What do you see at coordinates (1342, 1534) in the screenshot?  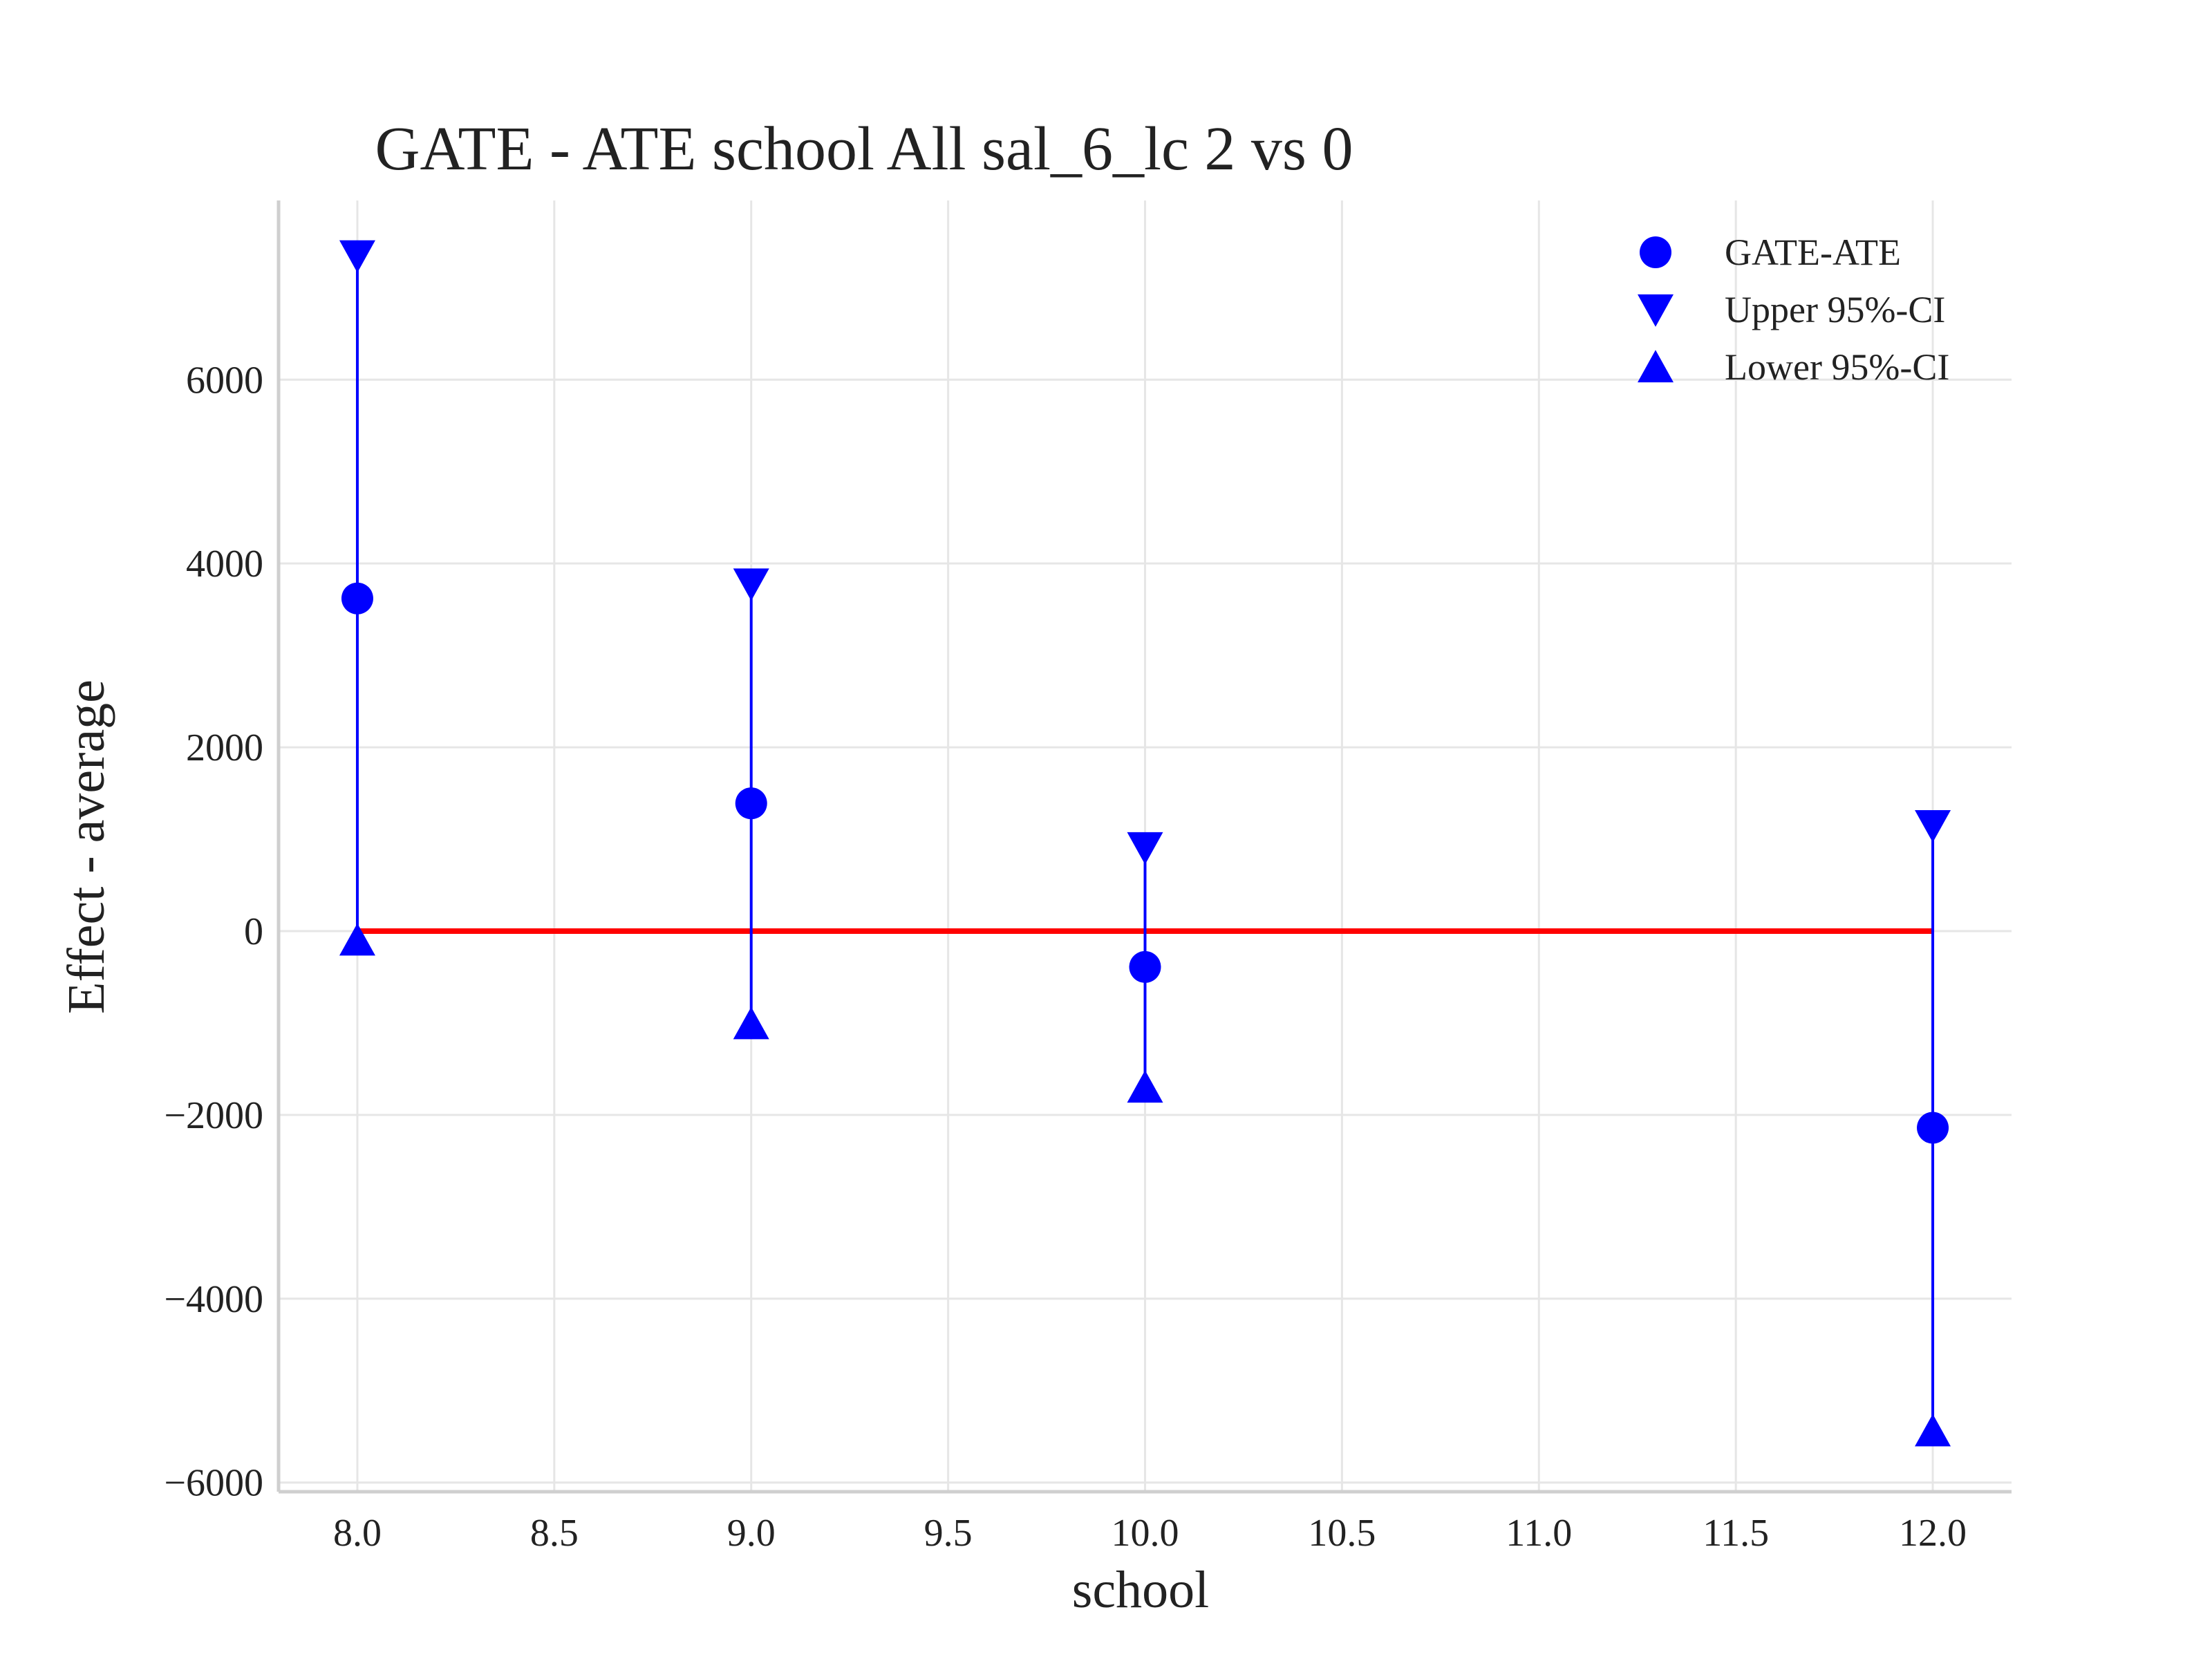 I see `x-tick-label: 10.5` at bounding box center [1342, 1534].